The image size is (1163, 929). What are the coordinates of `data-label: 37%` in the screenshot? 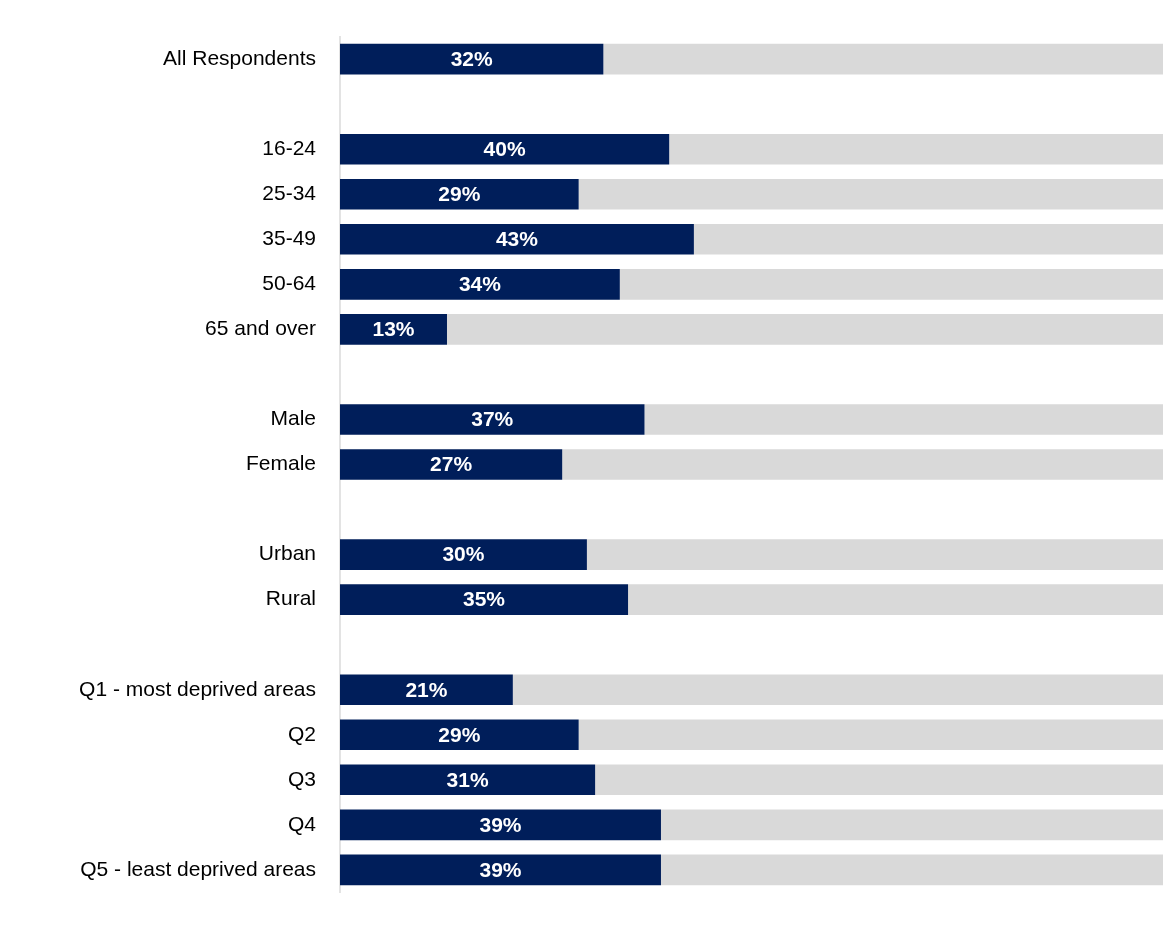 It's located at (492, 419).